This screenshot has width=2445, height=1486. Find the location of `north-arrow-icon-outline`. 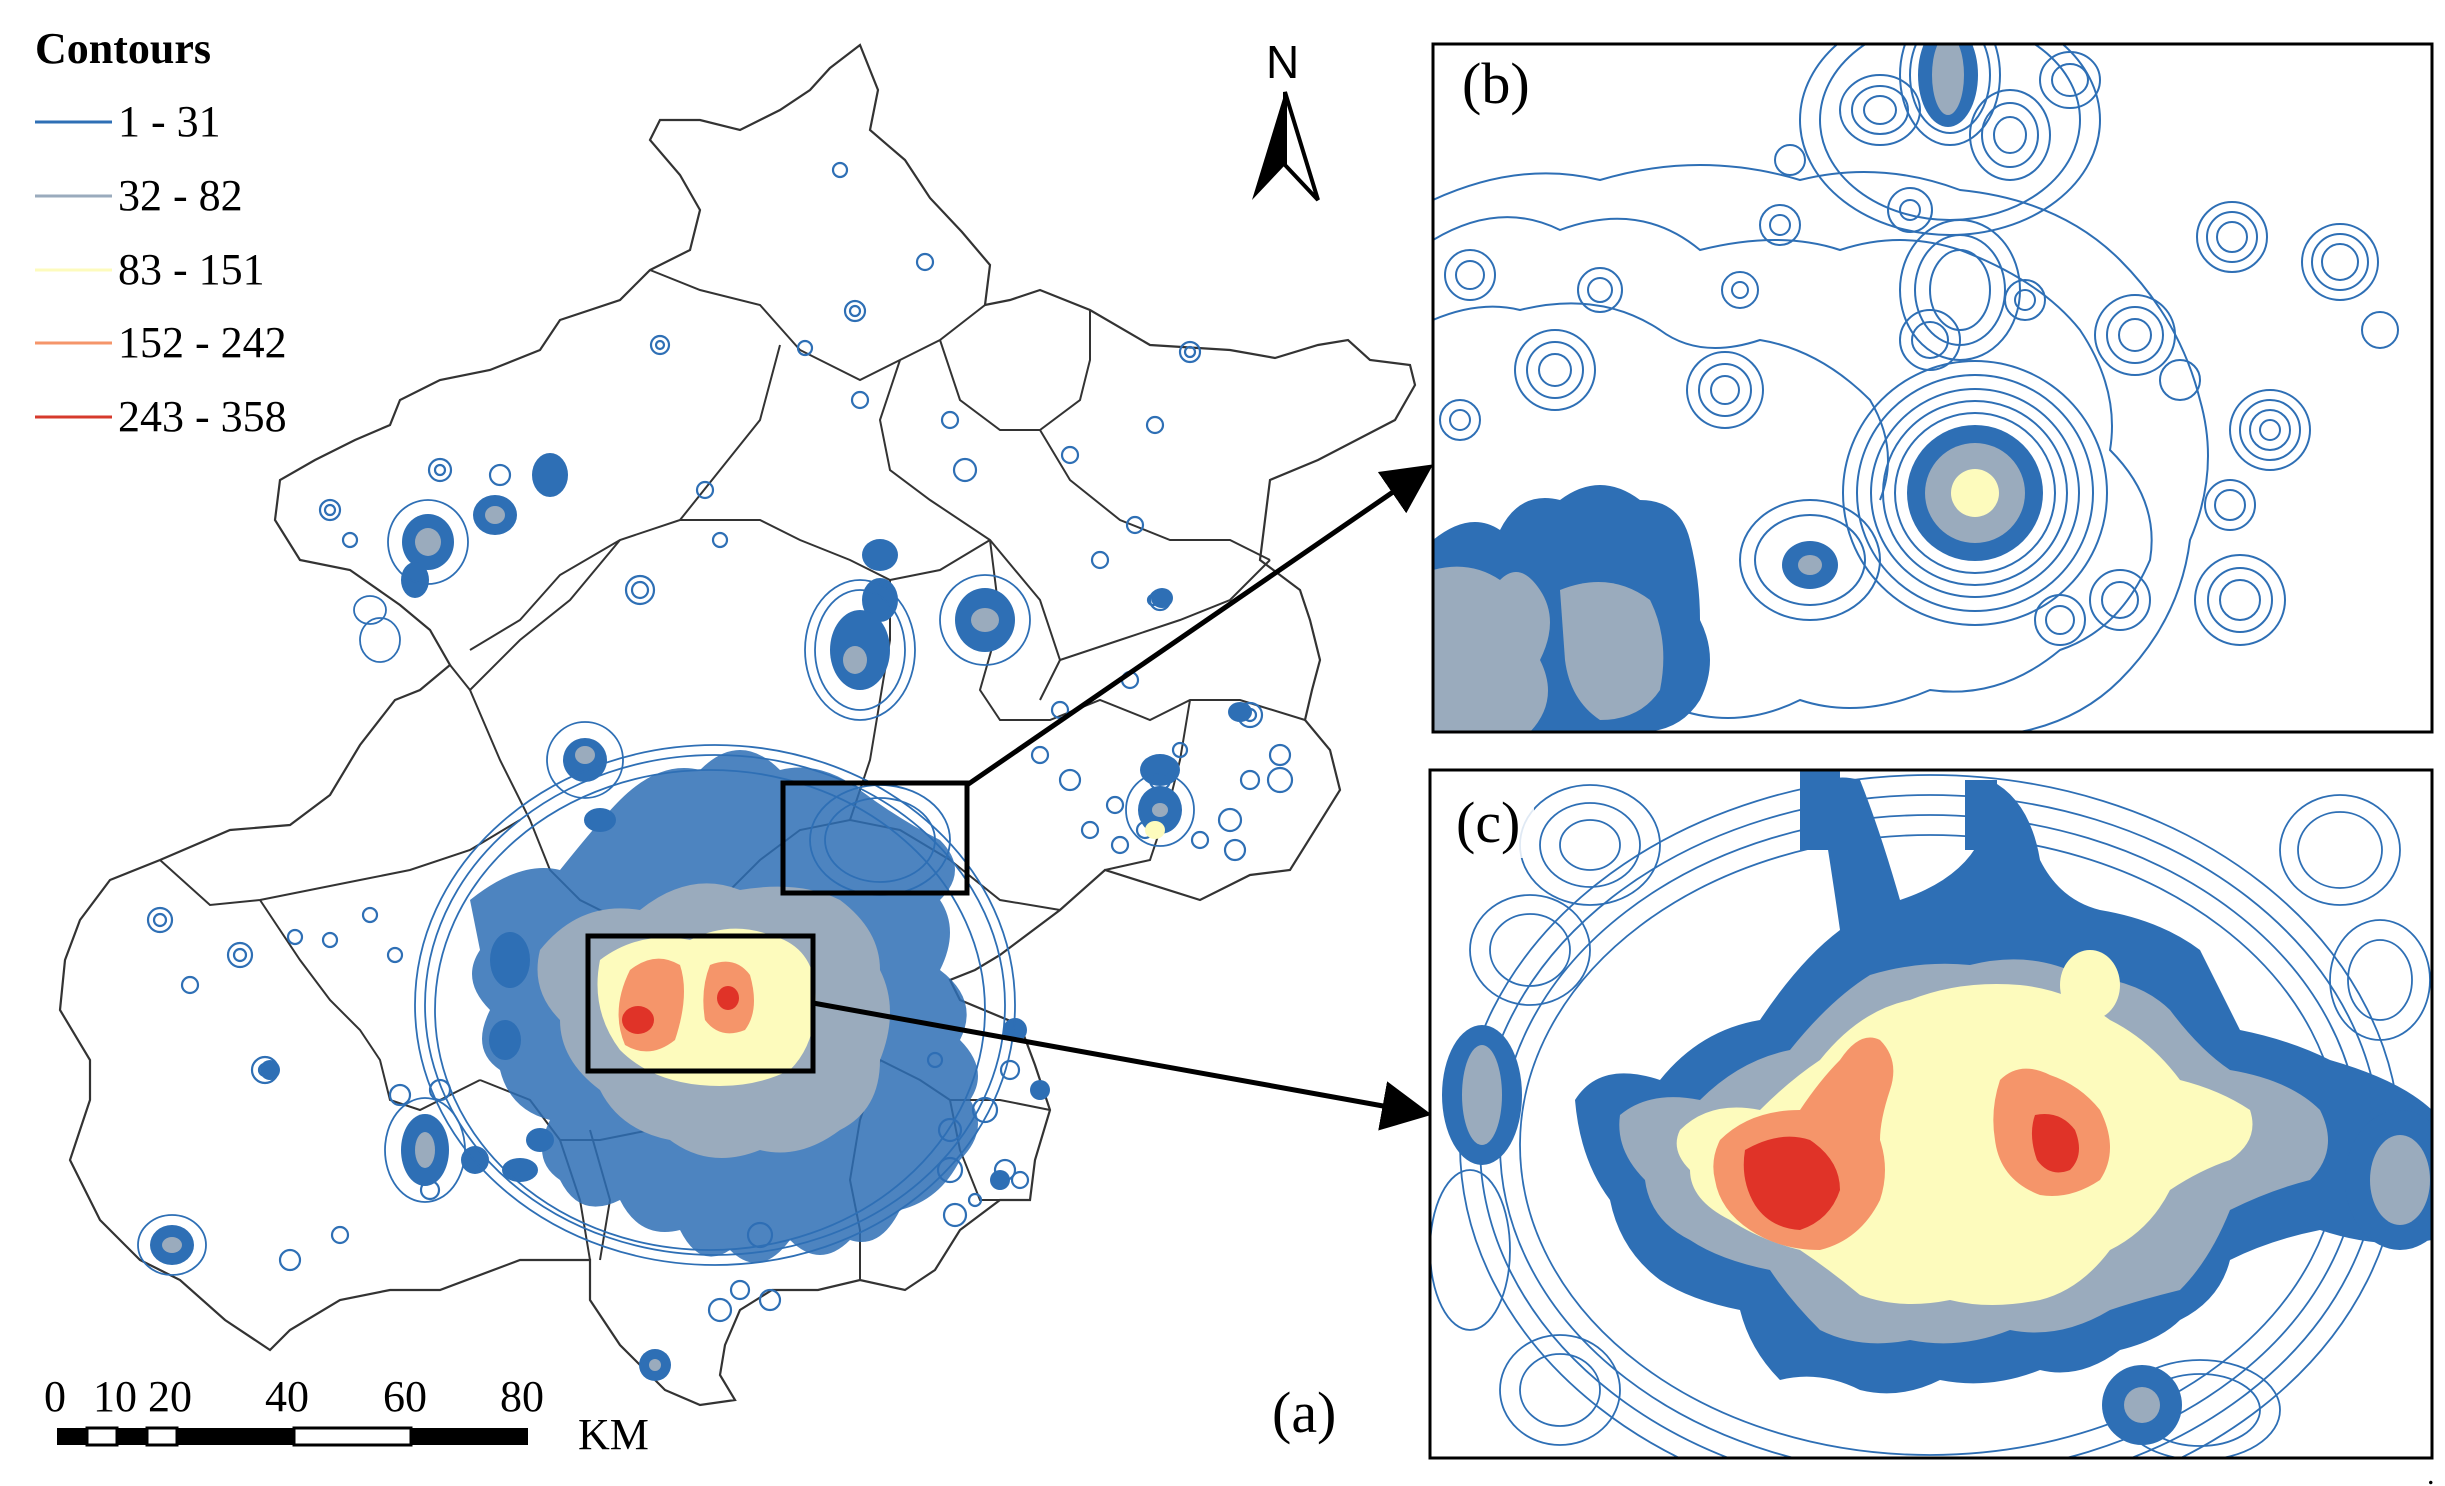

north-arrow-icon-outline is located at coordinates (1301, 146).